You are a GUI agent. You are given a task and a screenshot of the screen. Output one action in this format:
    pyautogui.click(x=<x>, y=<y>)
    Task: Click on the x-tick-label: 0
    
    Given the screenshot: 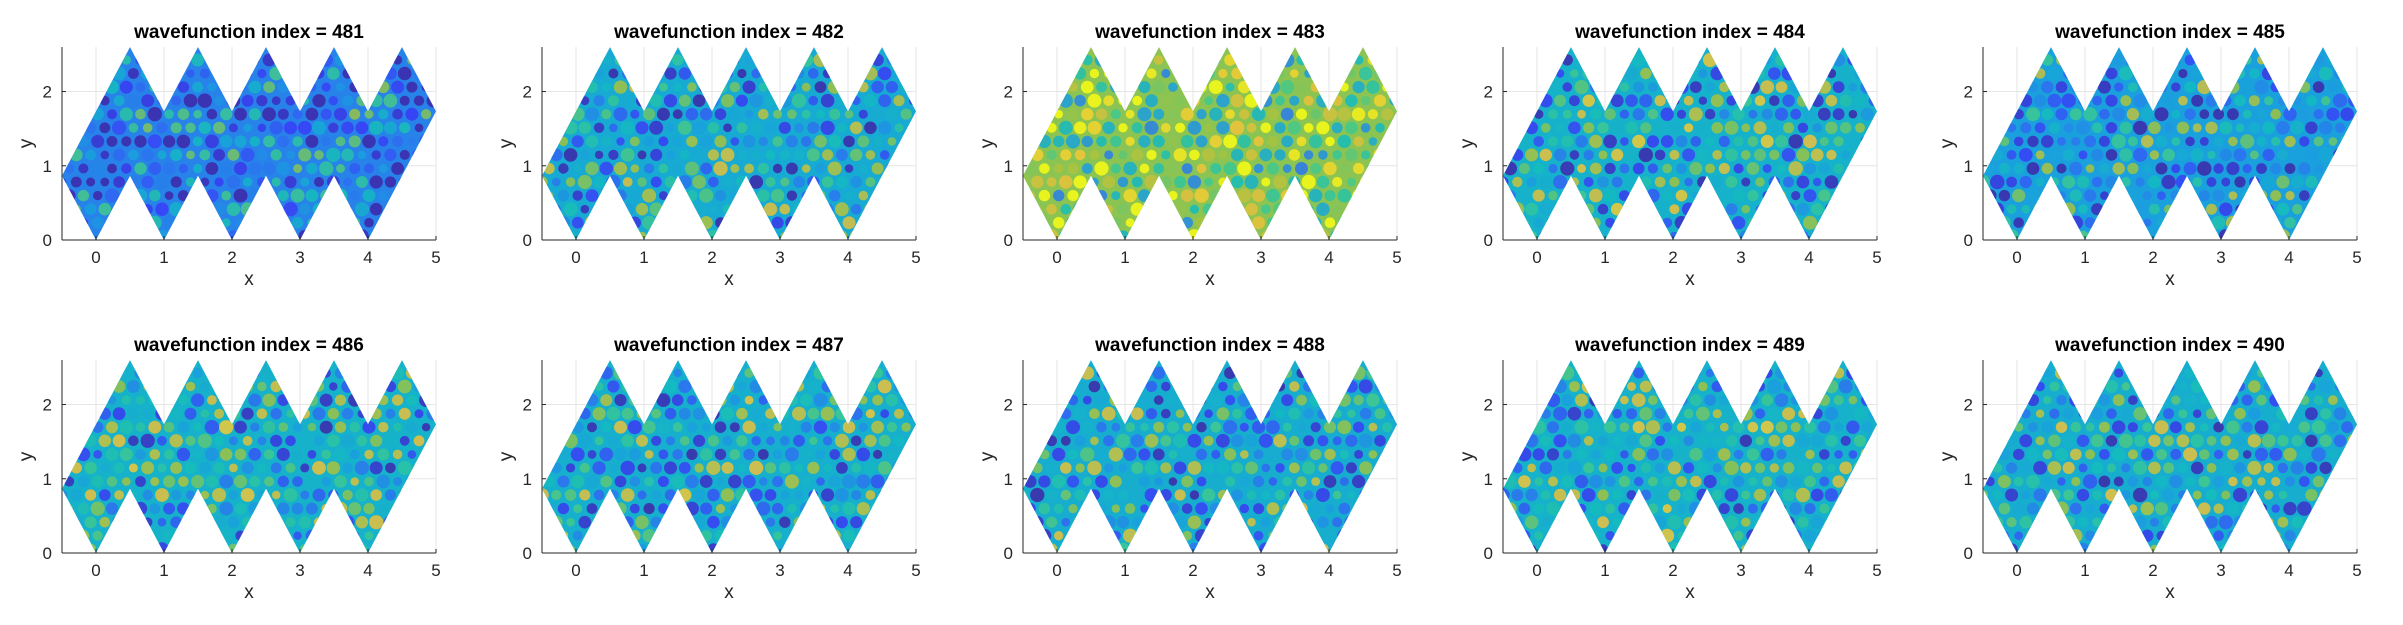 What is the action you would take?
    pyautogui.click(x=1536, y=570)
    